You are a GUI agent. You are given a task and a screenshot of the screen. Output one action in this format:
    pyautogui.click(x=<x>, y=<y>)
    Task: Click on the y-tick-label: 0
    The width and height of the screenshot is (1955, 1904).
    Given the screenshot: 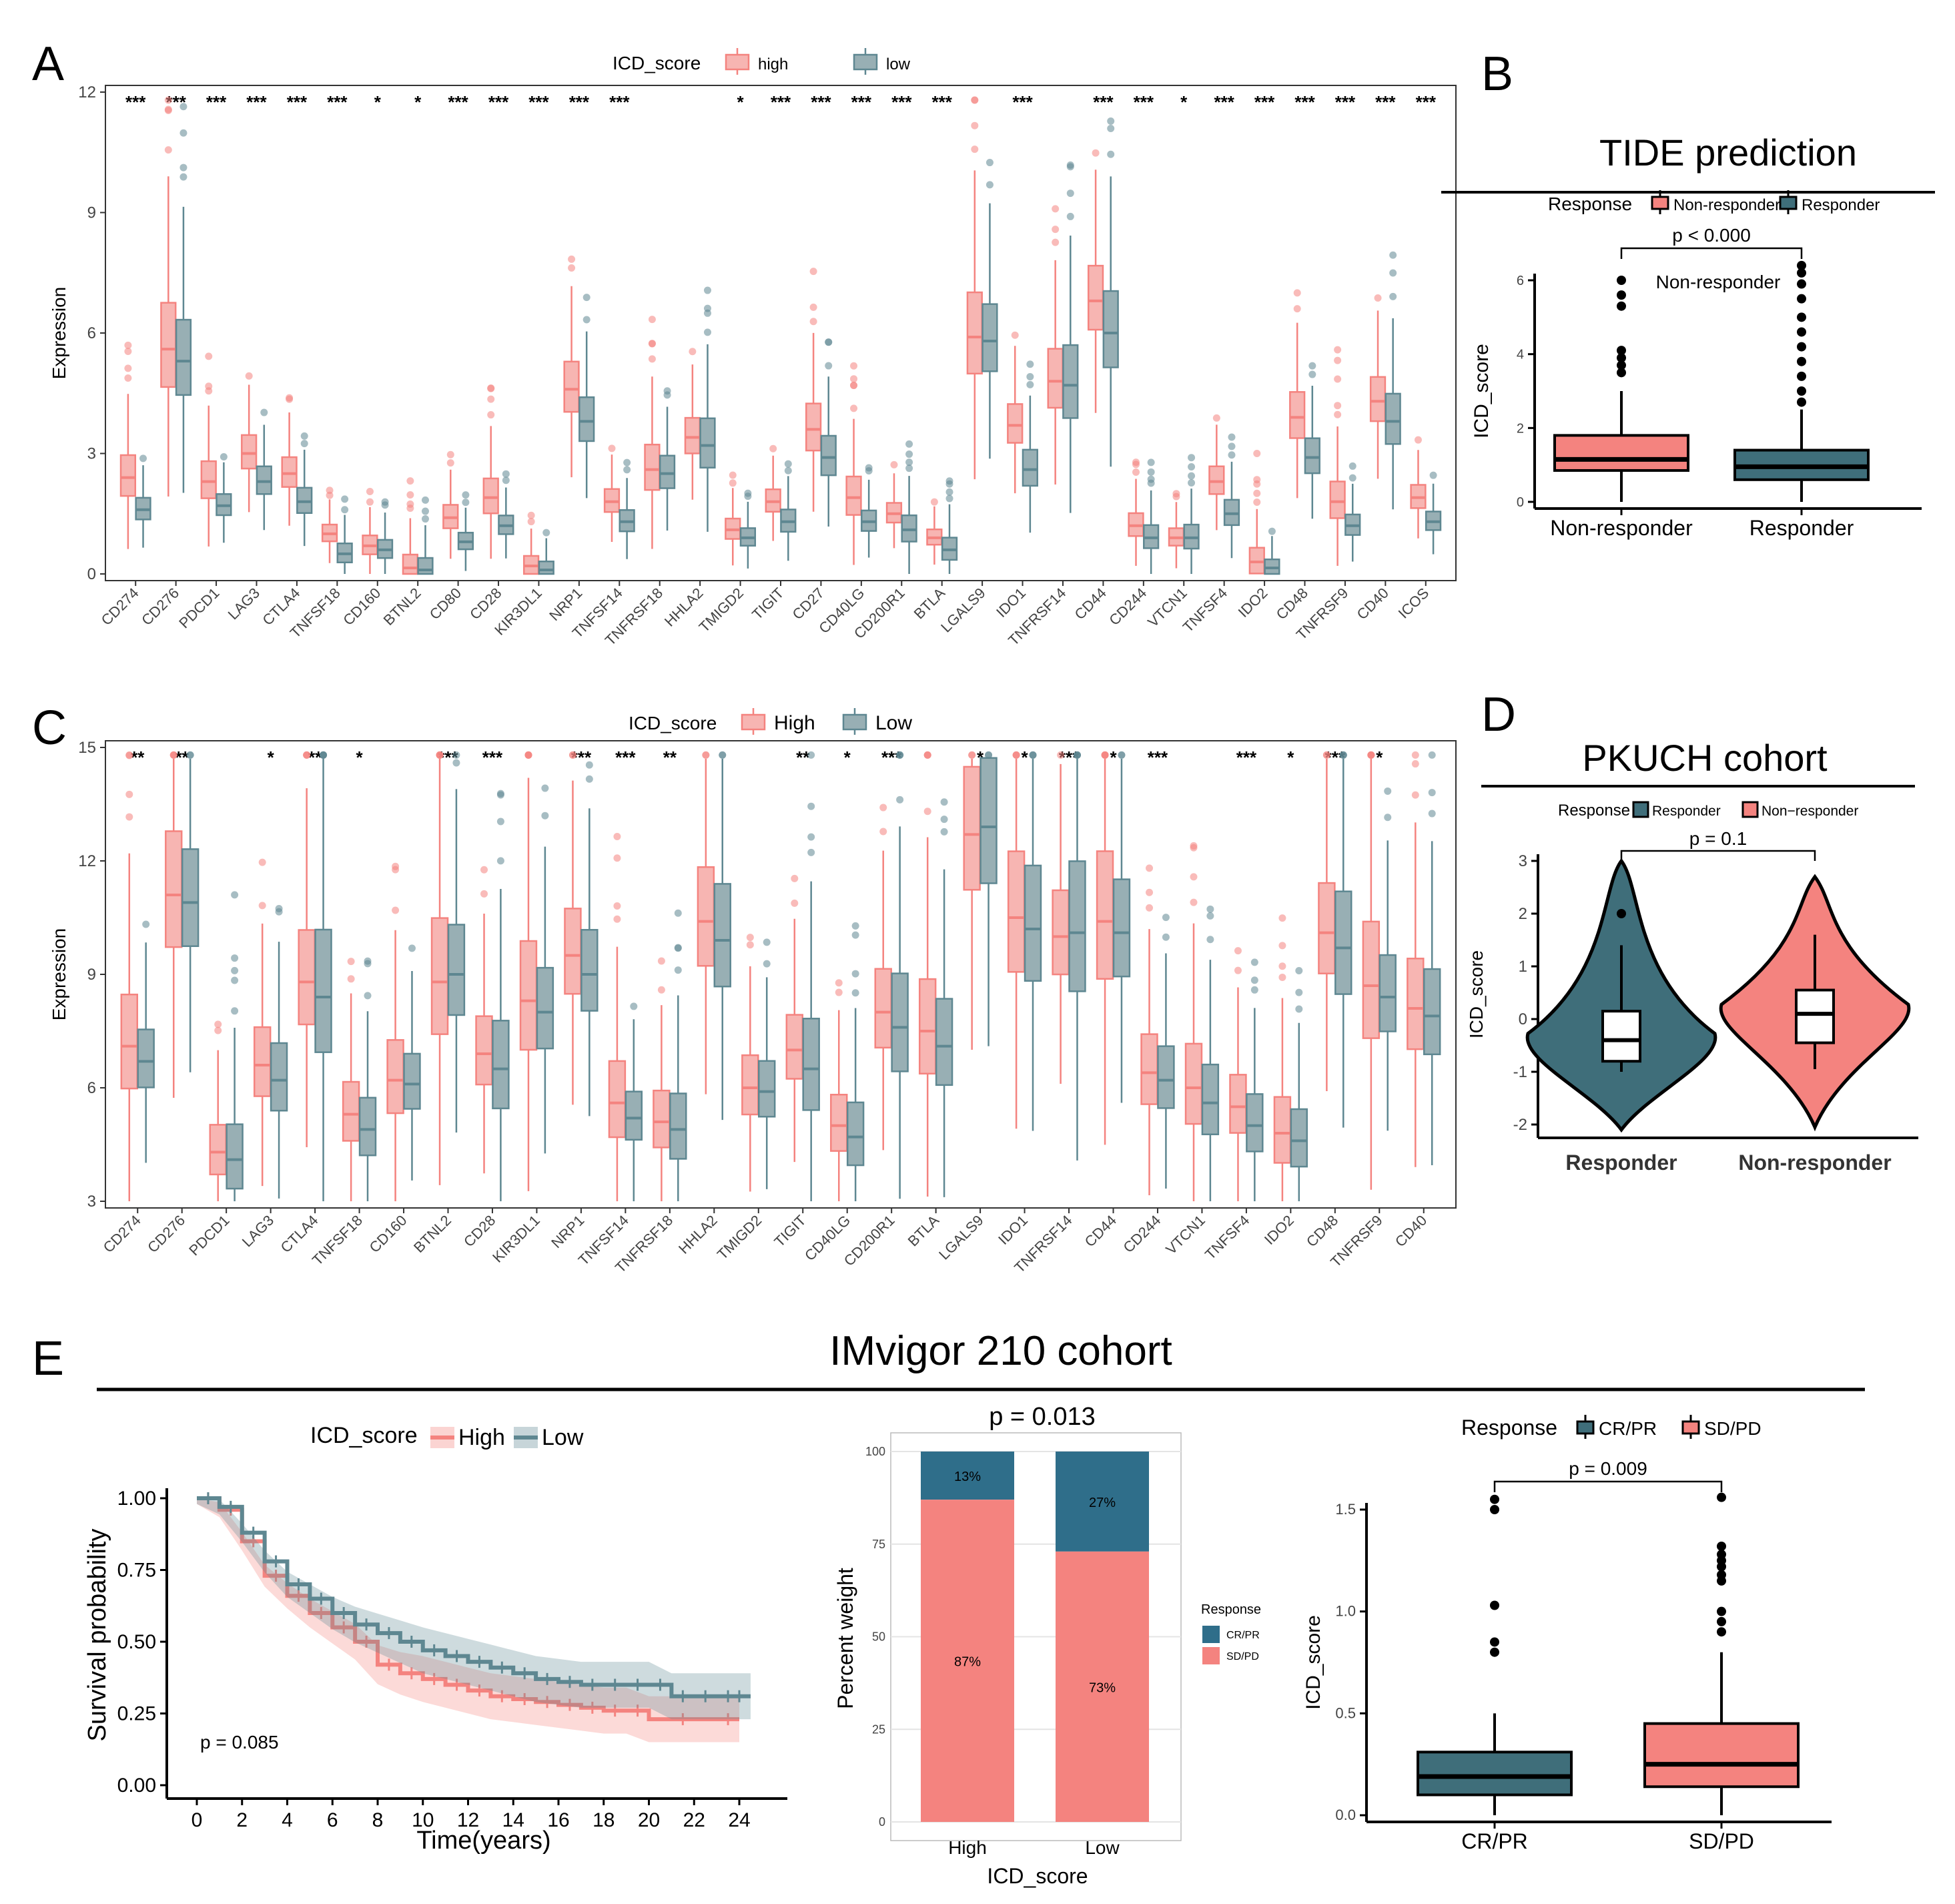 What is the action you would take?
    pyautogui.click(x=1521, y=503)
    